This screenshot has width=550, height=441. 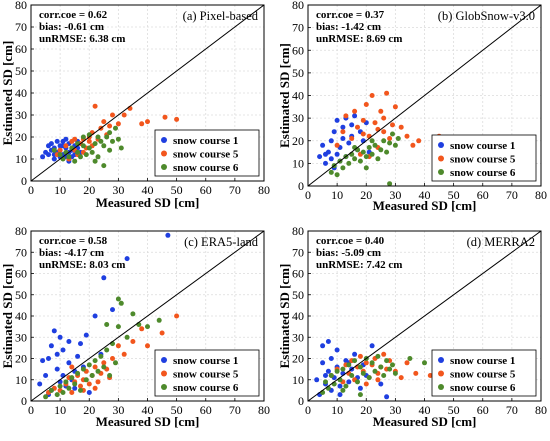 What do you see at coordinates (164, 167) in the screenshot?
I see `legend-marker` at bounding box center [164, 167].